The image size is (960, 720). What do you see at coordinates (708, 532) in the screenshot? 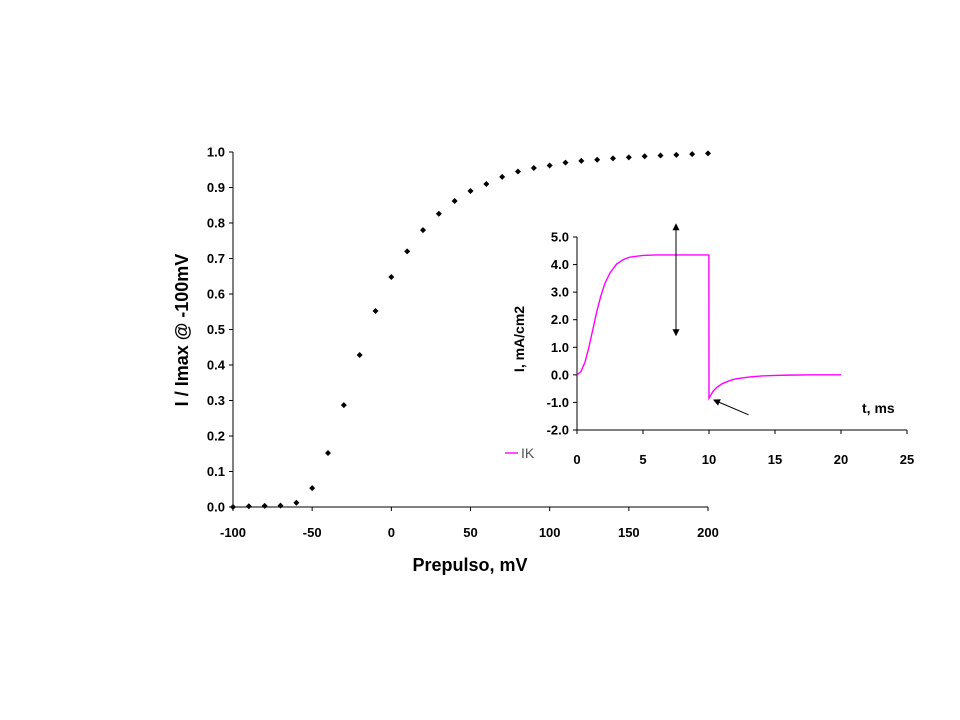
I see `main-x-tick-label: 200` at bounding box center [708, 532].